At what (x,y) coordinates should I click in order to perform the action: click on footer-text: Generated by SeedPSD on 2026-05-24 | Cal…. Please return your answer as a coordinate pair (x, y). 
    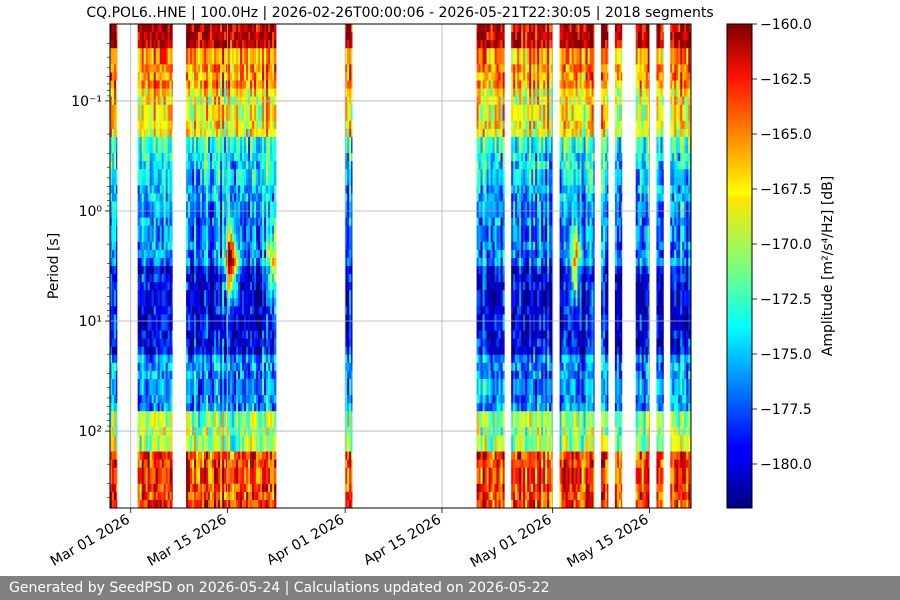
    Looking at the image, I should click on (279, 588).